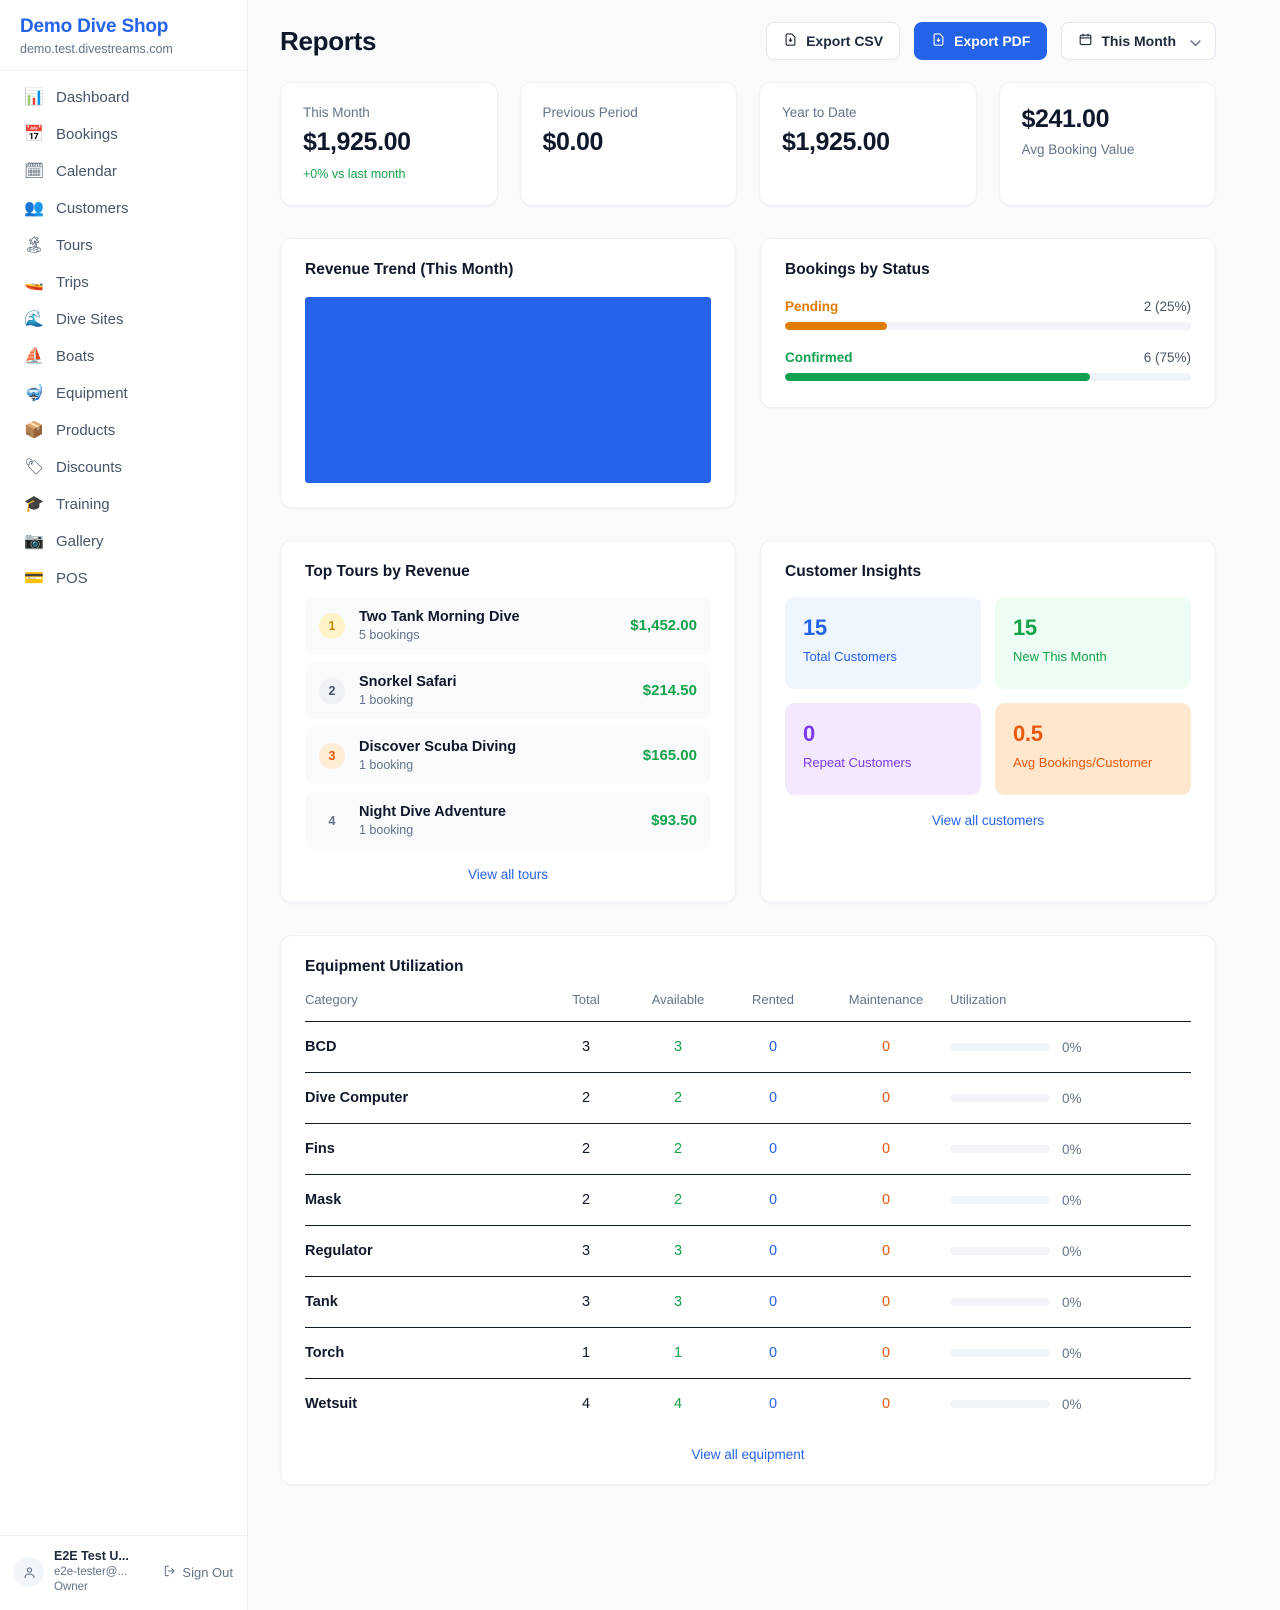 The image size is (1280, 1610). What do you see at coordinates (71, 1587) in the screenshot?
I see `user-role: Owner` at bounding box center [71, 1587].